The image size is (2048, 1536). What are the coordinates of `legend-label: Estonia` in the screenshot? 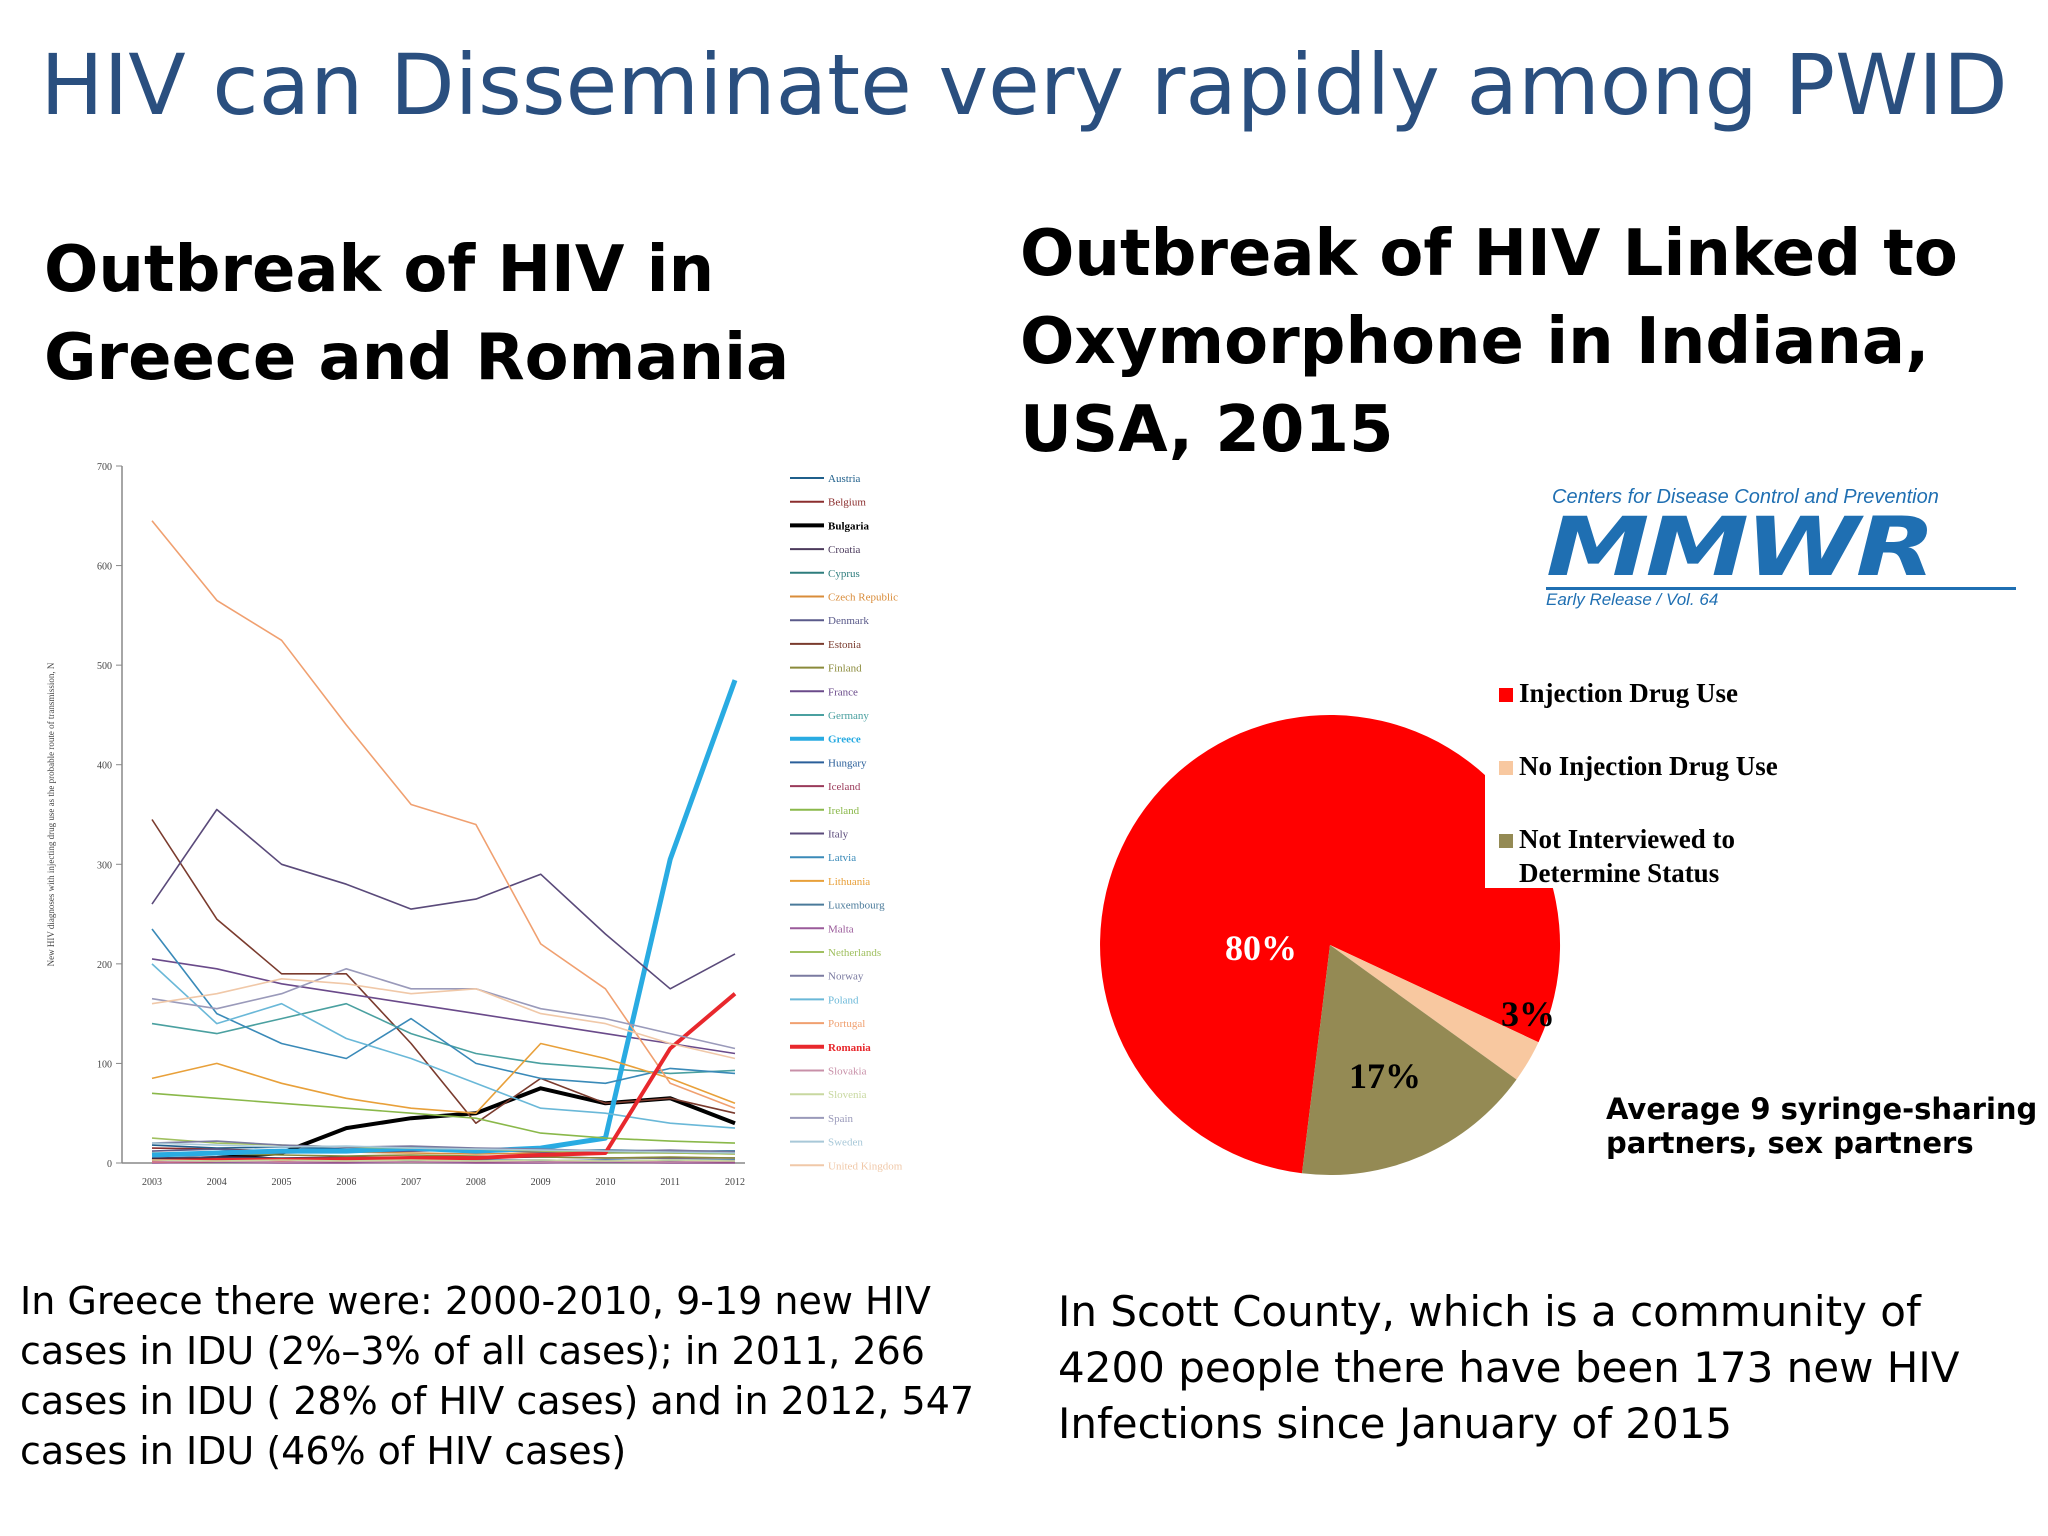 It's located at (844, 645).